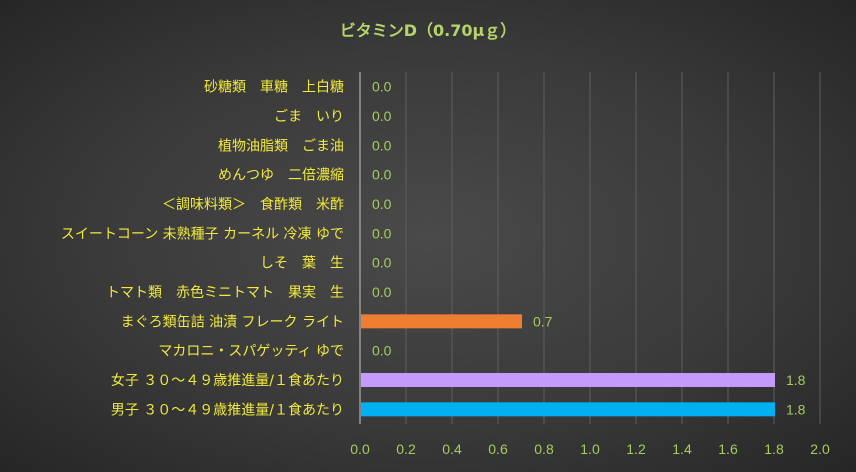  Describe the element at coordinates (544, 449) in the screenshot. I see `x-tick-label: 0.8` at that location.